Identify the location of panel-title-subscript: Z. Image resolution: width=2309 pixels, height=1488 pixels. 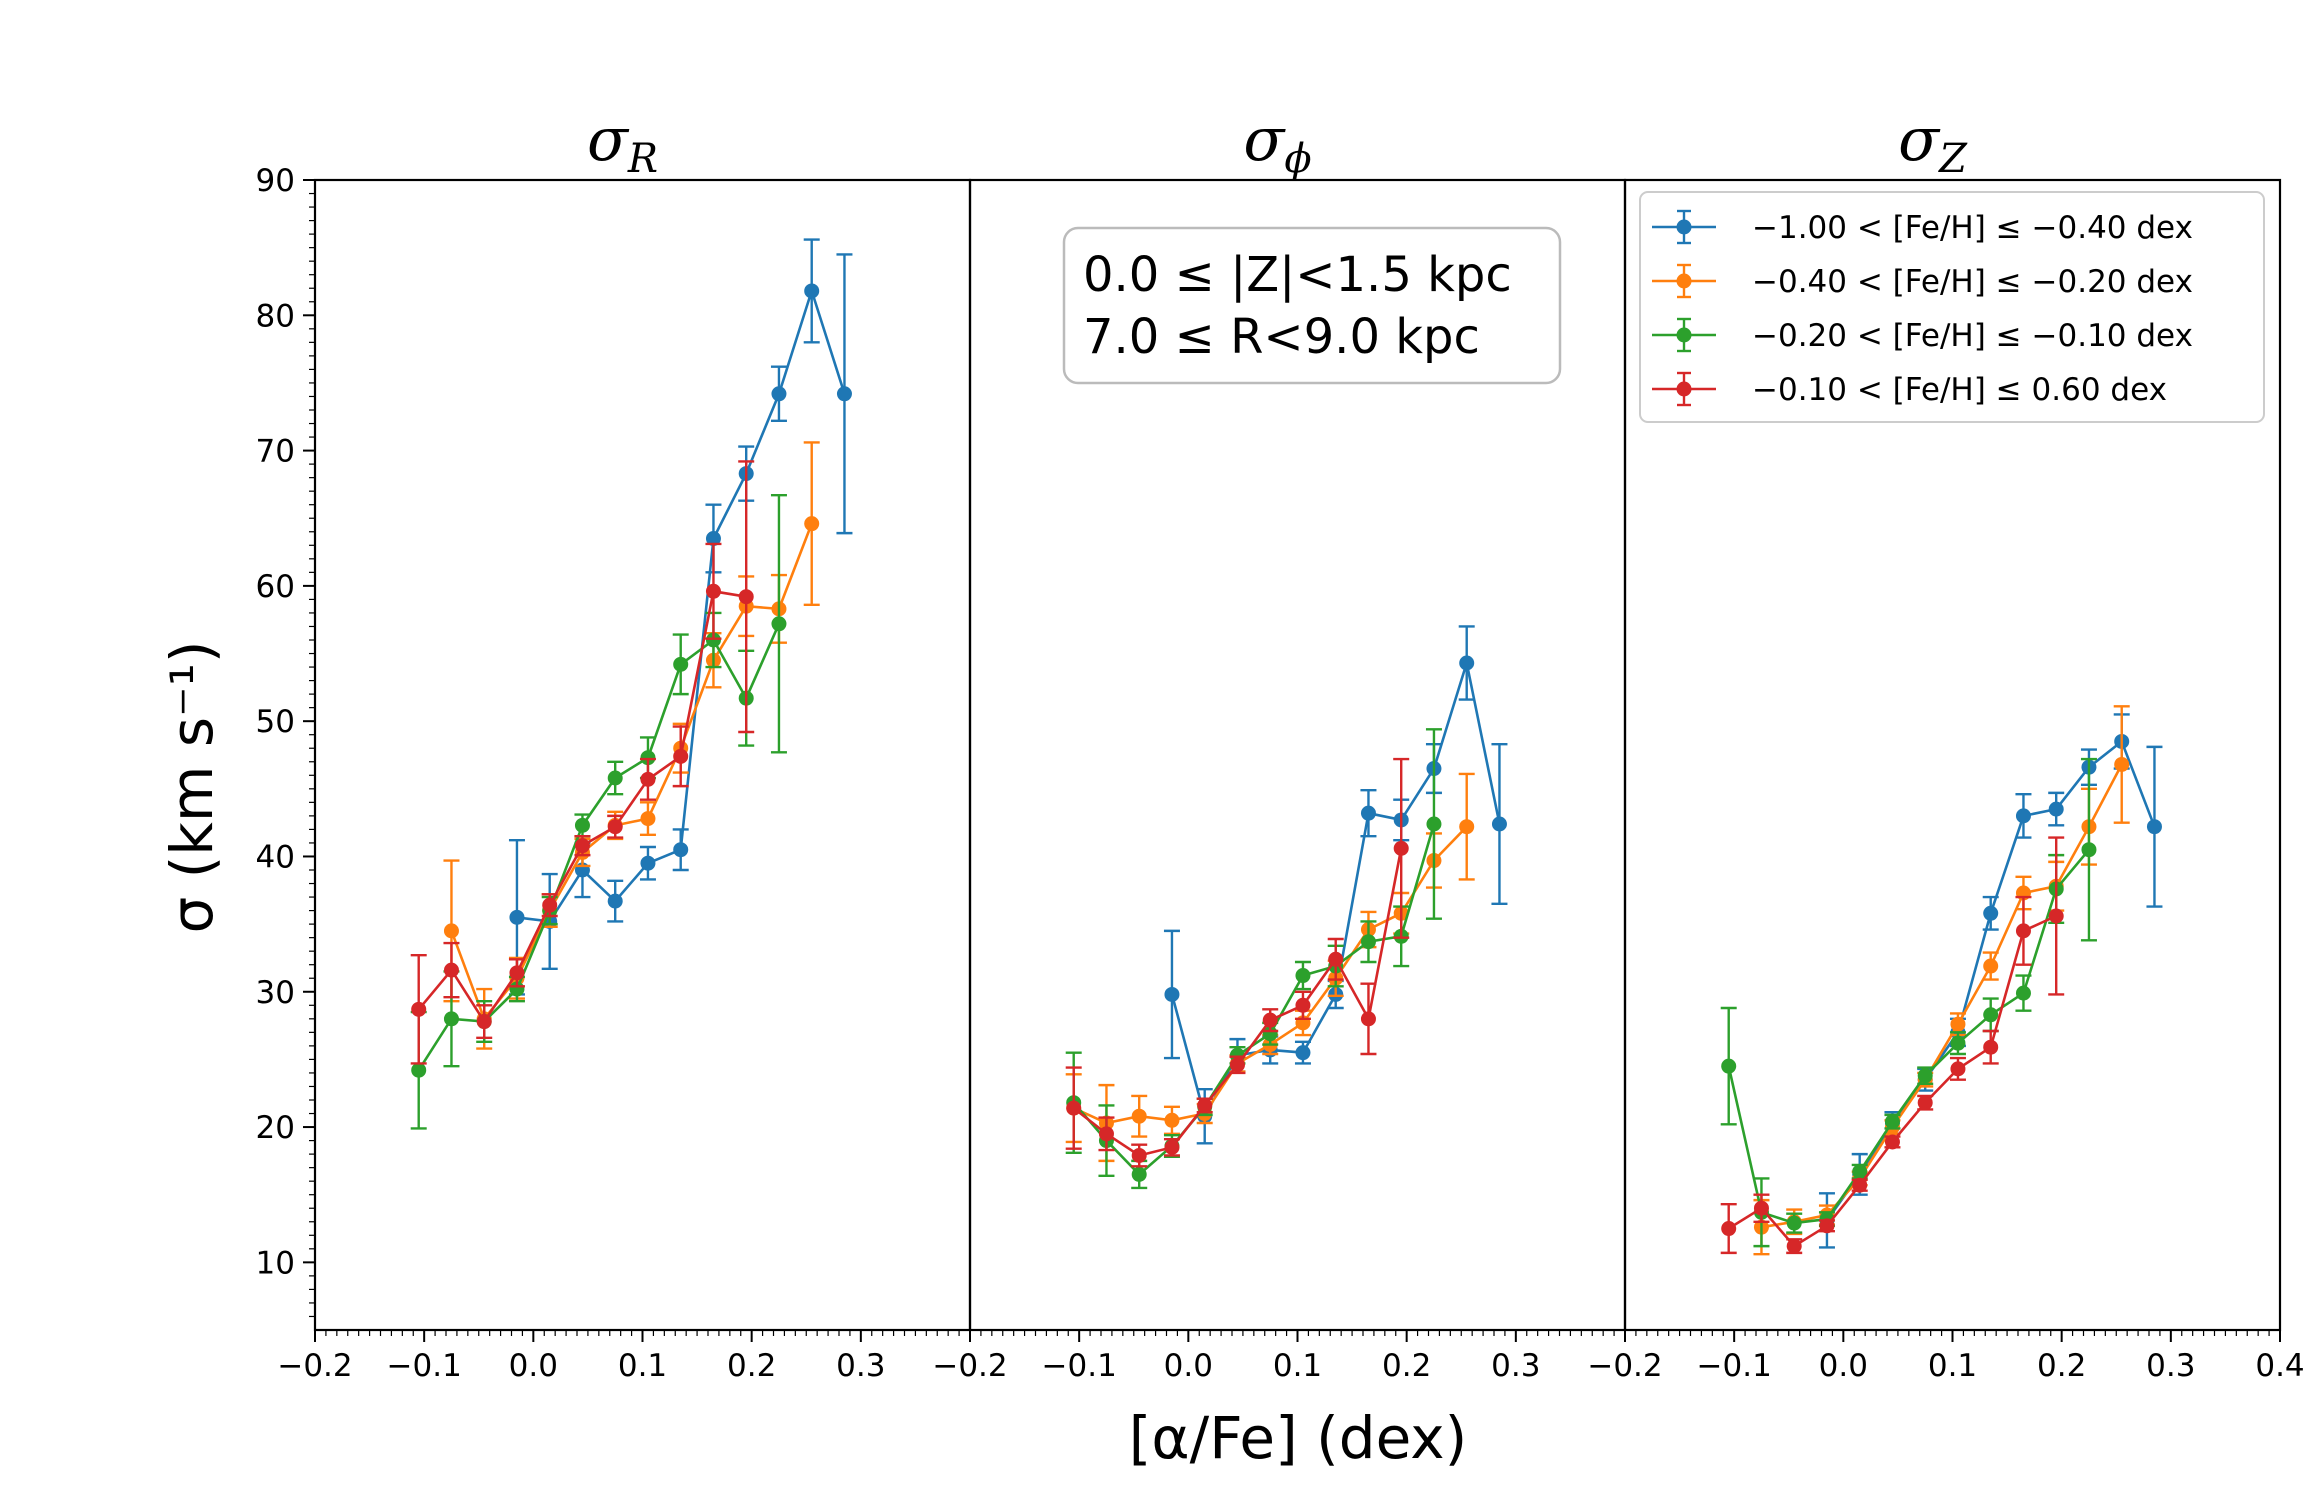
(1952, 159).